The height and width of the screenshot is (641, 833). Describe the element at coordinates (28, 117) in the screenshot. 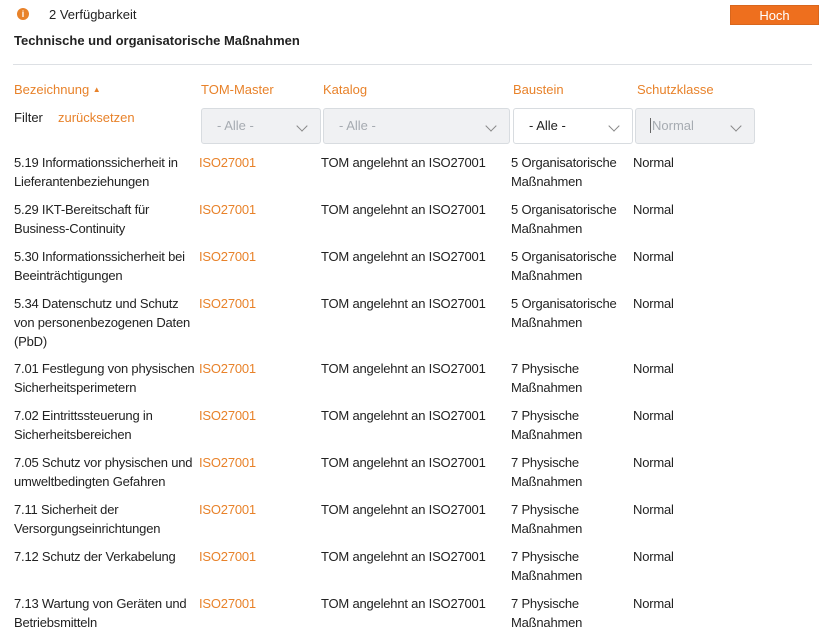

I see `filter-label: Filter` at that location.